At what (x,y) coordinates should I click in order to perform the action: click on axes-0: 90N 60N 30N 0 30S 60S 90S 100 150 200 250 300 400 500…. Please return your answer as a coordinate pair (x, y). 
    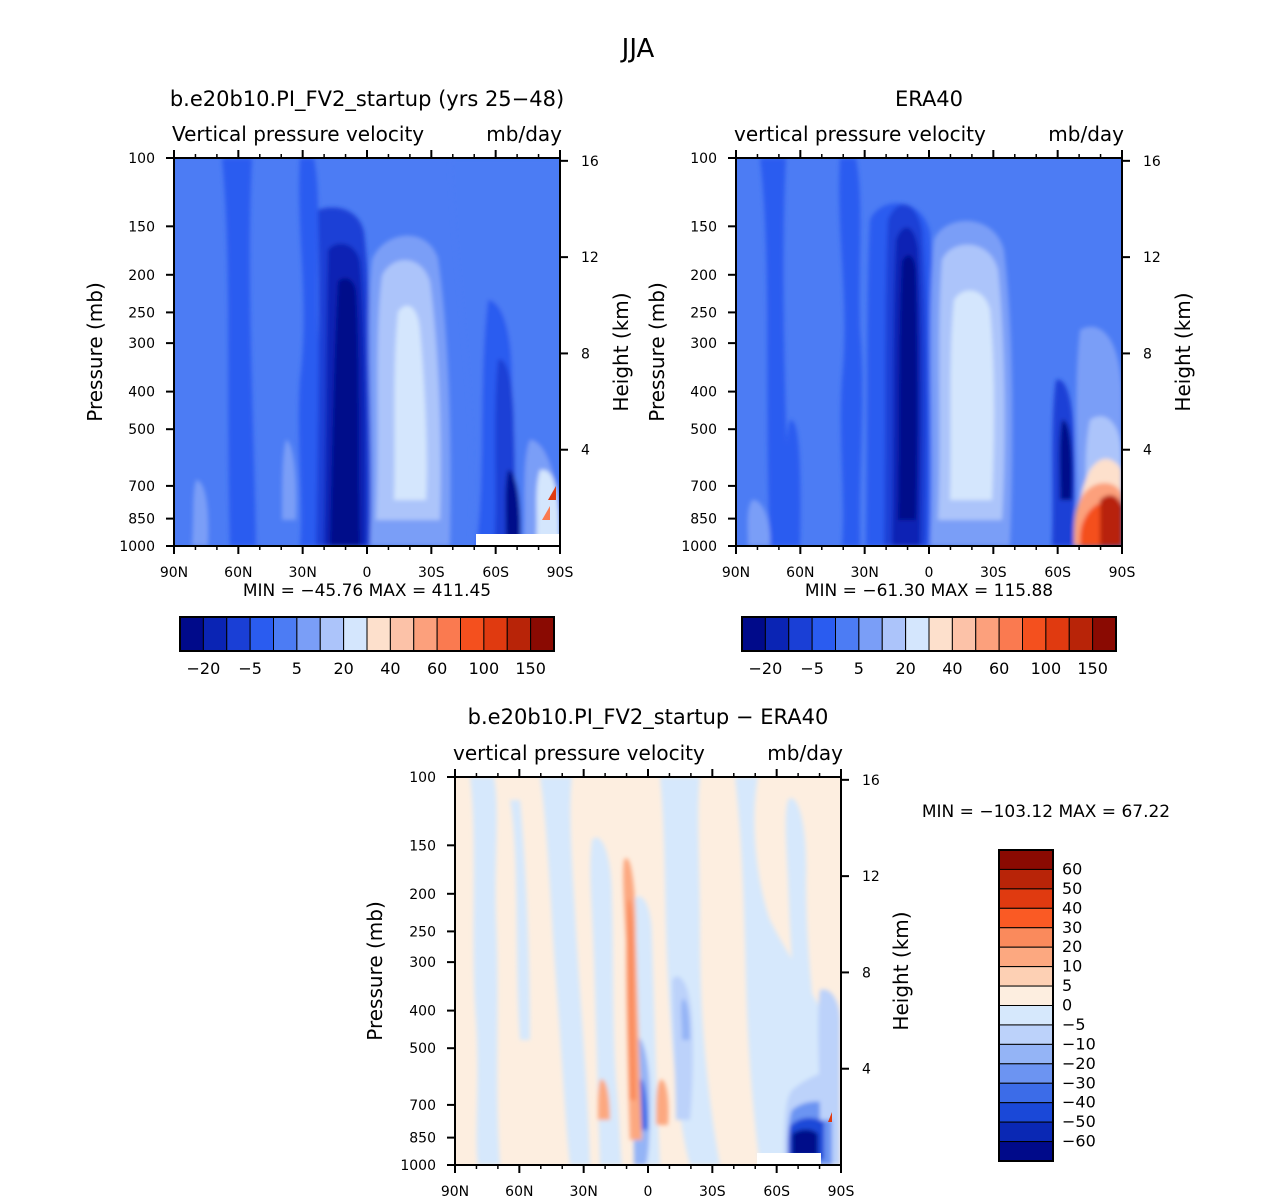
    Looking at the image, I should click on (359, 365).